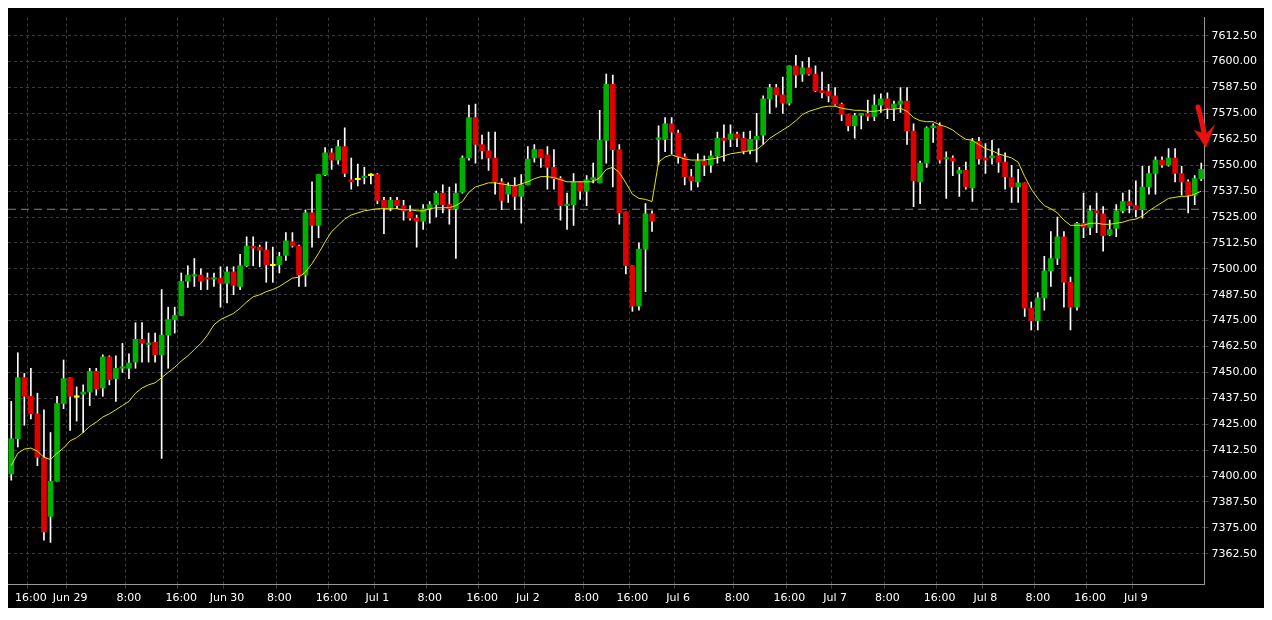 Image resolution: width=1272 pixels, height=620 pixels. Describe the element at coordinates (1234, 139) in the screenshot. I see `y-tick-label: 7562.50` at that location.